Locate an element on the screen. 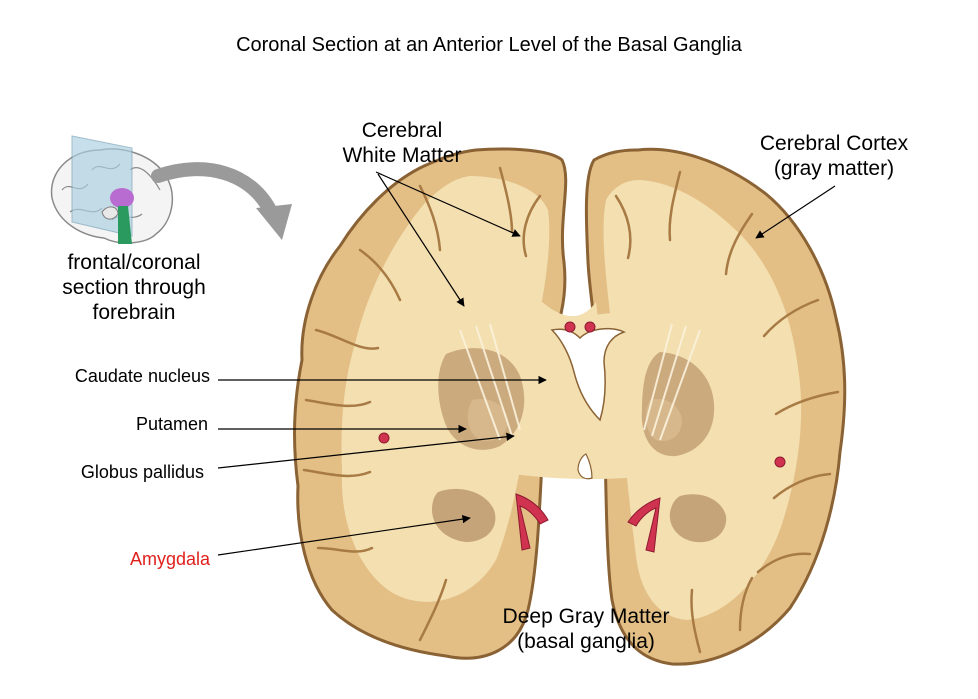 This screenshot has height=699, width=978. pointer-cortex is located at coordinates (795, 212).